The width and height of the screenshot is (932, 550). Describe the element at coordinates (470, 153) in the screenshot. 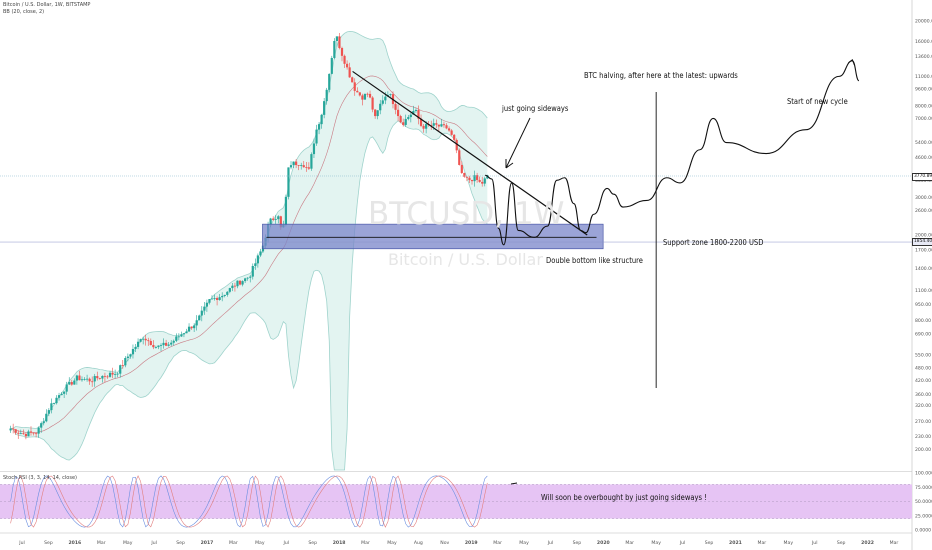

I see `downtrend-line` at that location.